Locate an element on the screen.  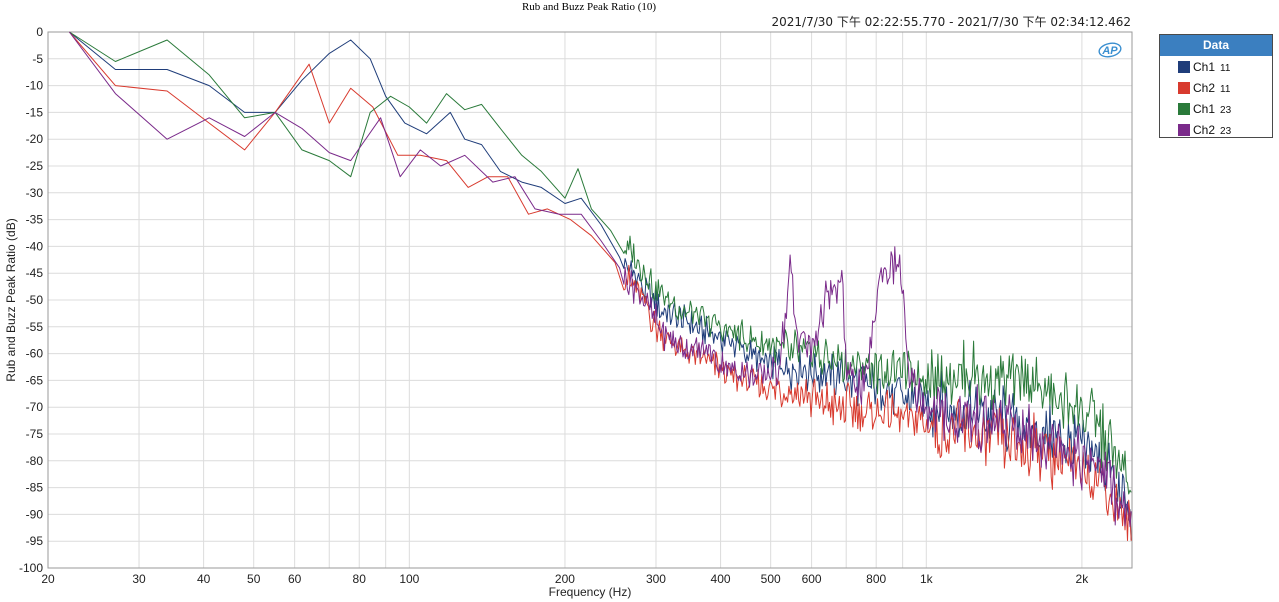
legend: Data Ch1 11 Ch2 11 Ch1 23 Ch2 23 is located at coordinates (1216, 86).